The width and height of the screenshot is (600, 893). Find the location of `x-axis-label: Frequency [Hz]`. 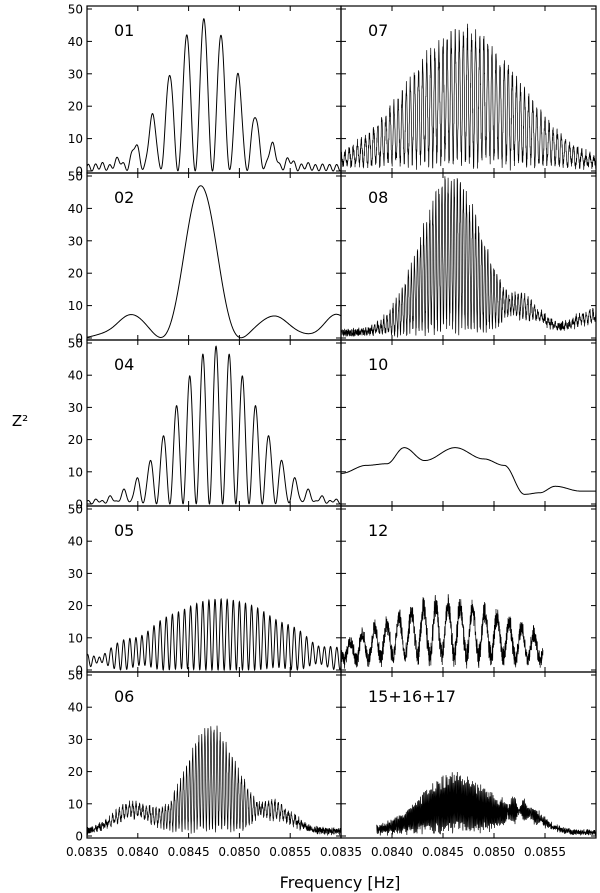

x-axis-label: Frequency [Hz] is located at coordinates (340, 882).